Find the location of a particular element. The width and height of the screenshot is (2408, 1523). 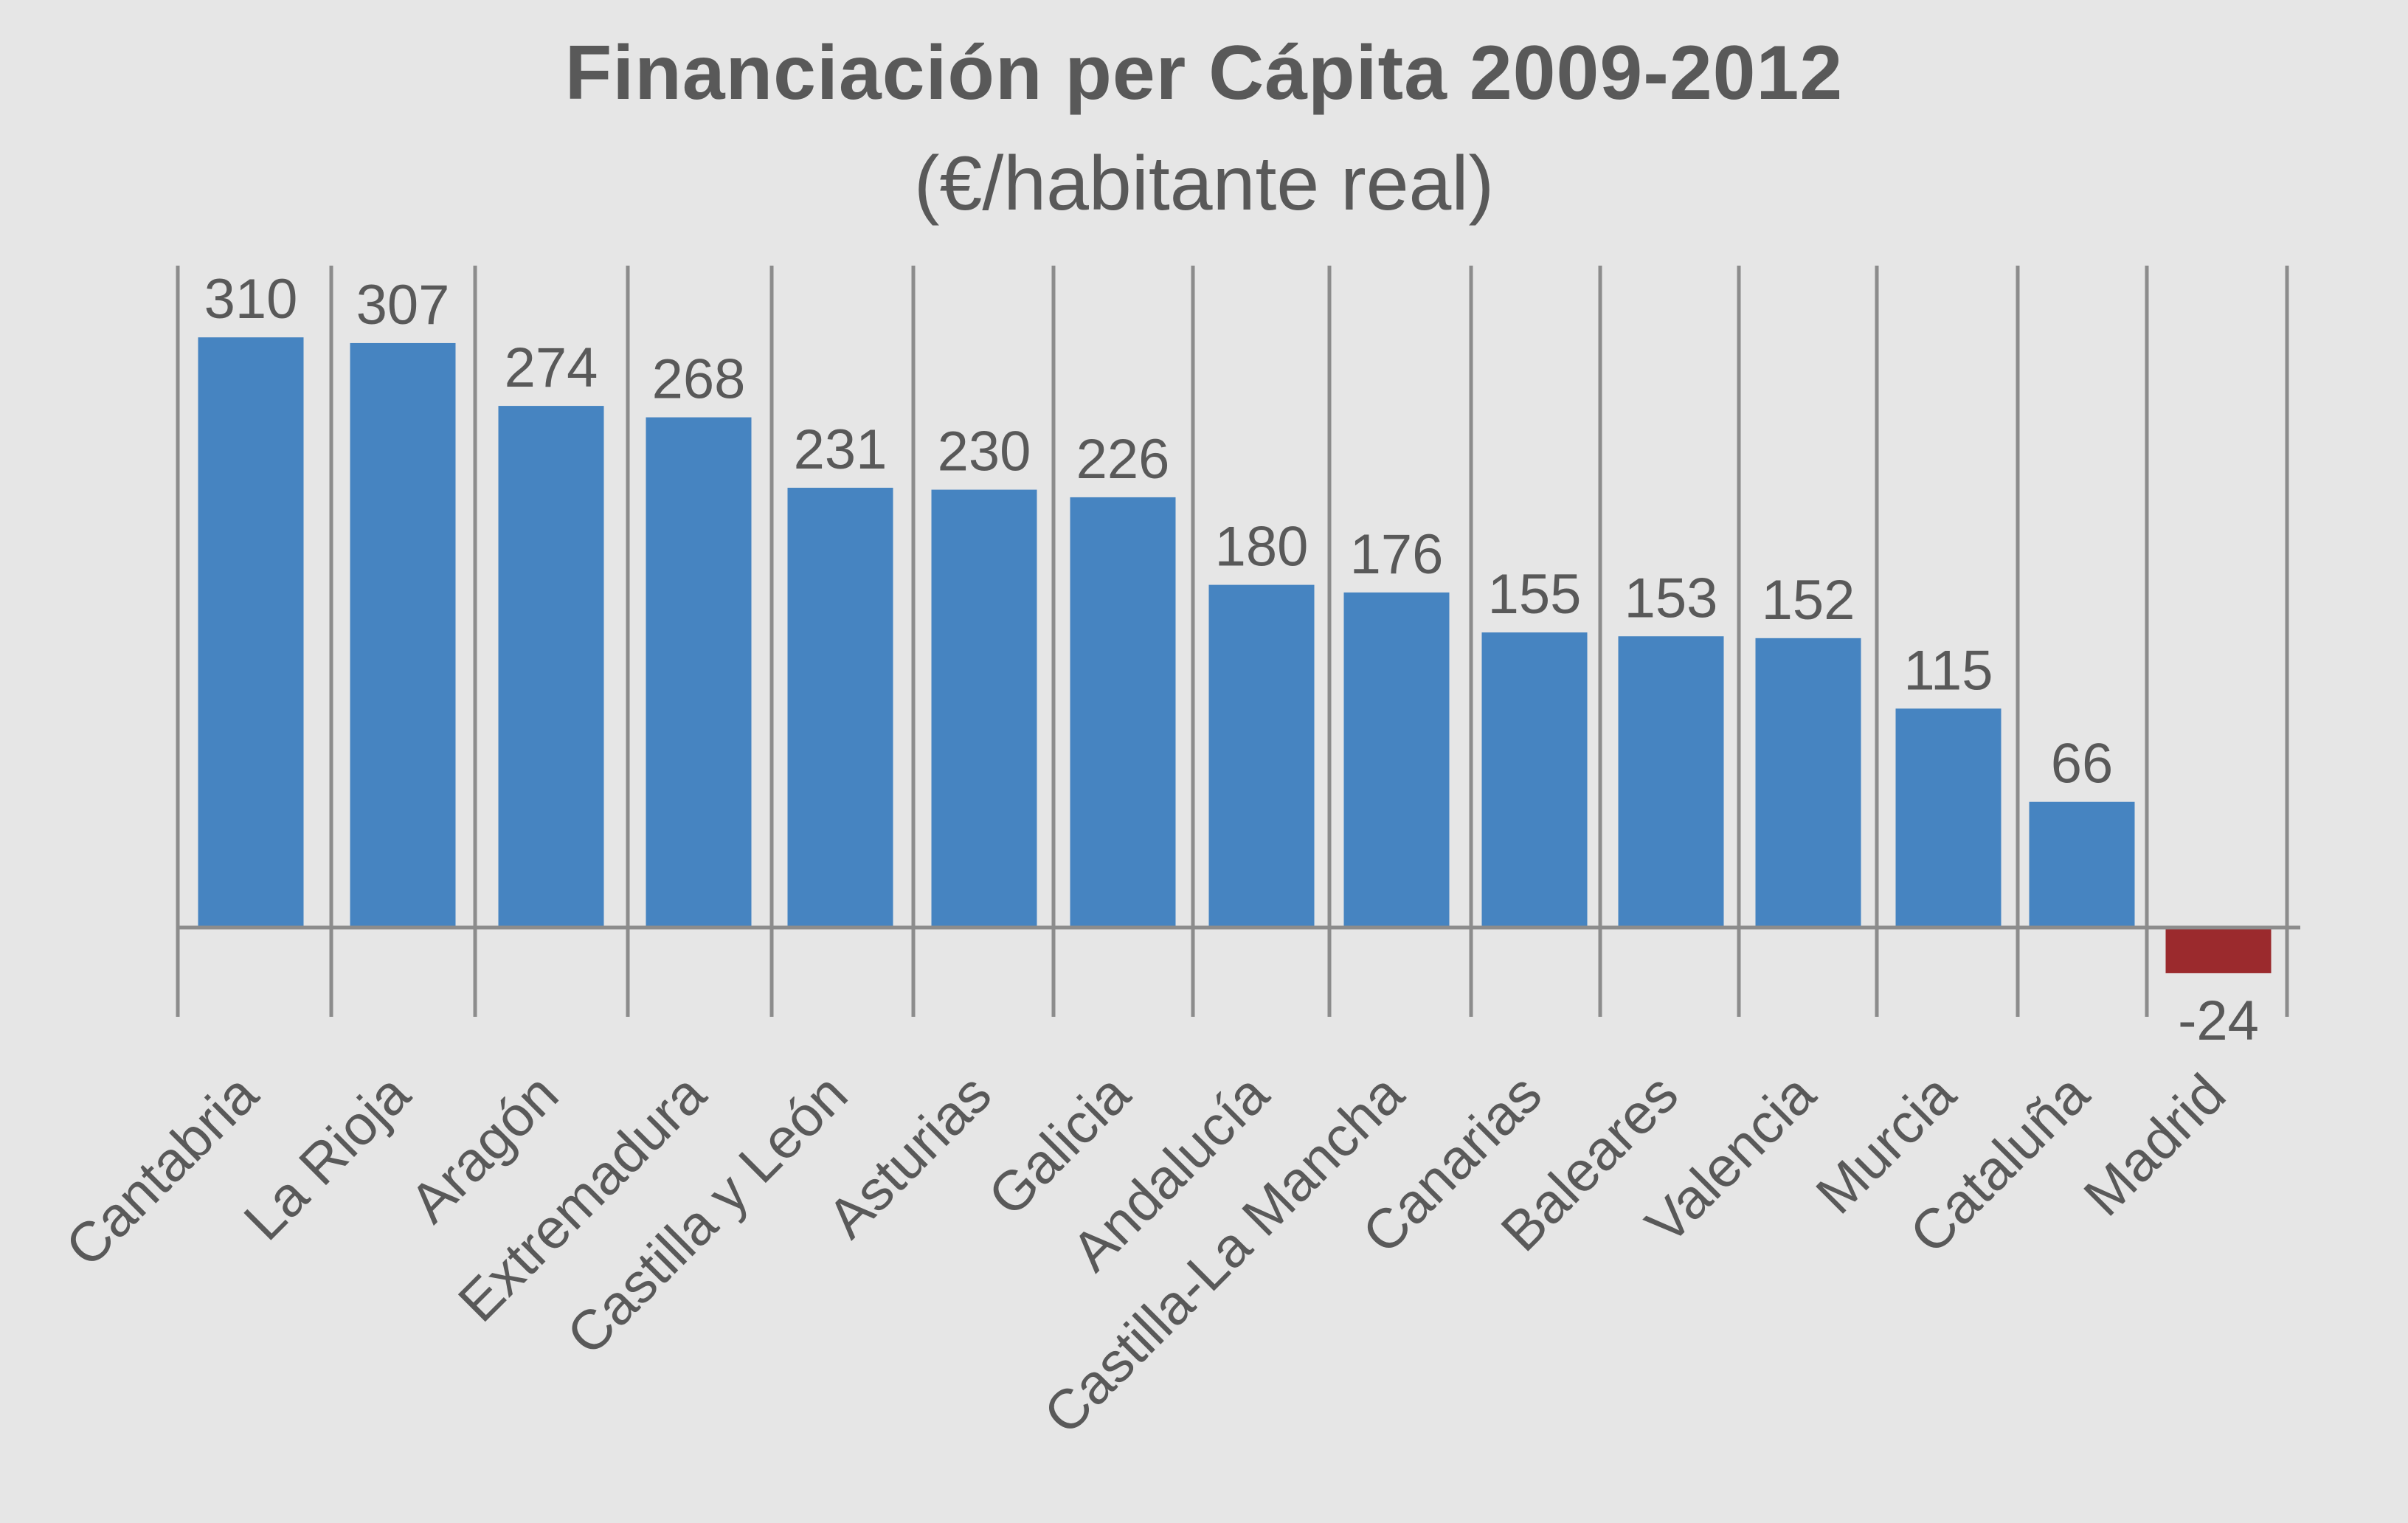

bar-value-label: 310 is located at coordinates (251, 299).